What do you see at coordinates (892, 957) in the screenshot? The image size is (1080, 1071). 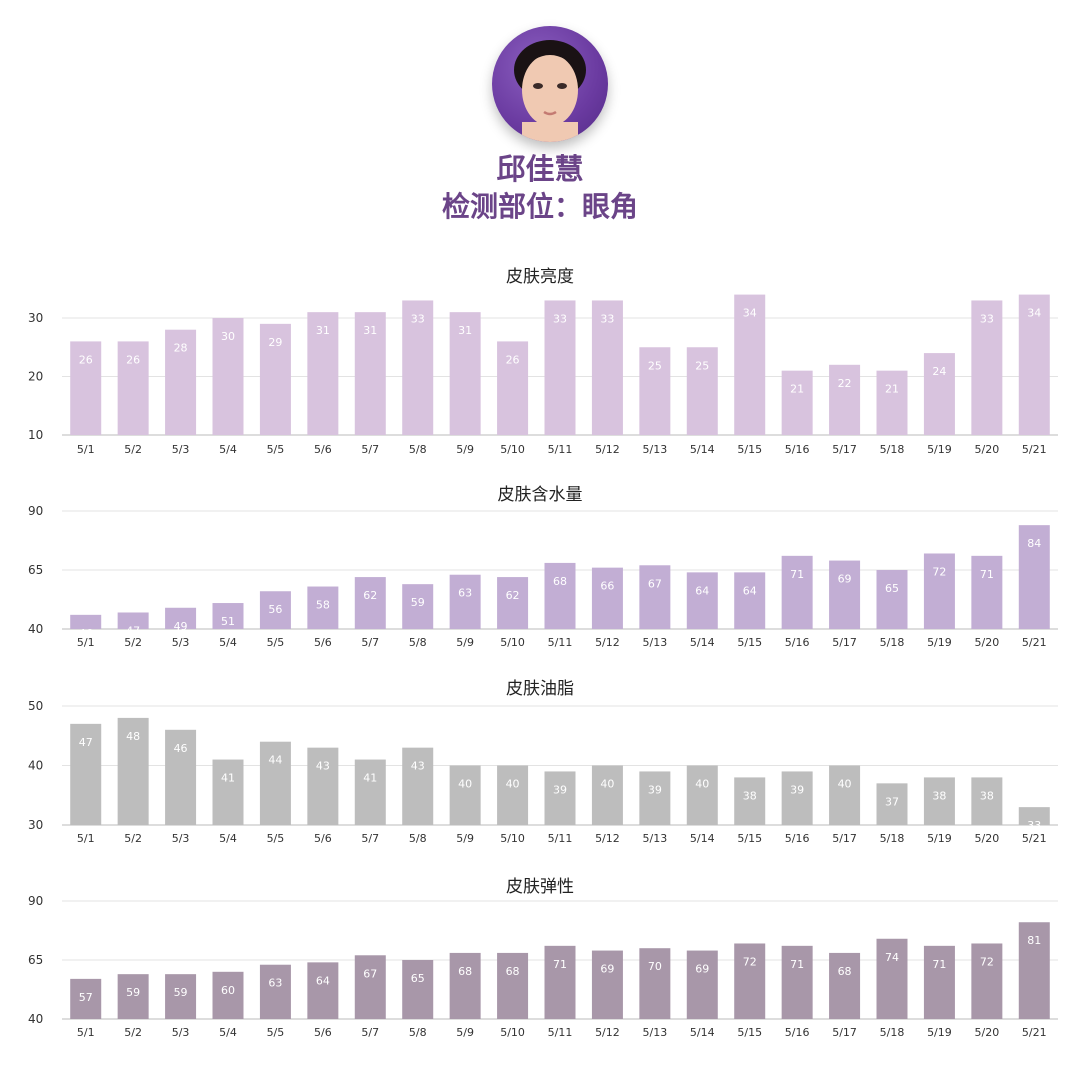 I see `data-label: 74` at bounding box center [892, 957].